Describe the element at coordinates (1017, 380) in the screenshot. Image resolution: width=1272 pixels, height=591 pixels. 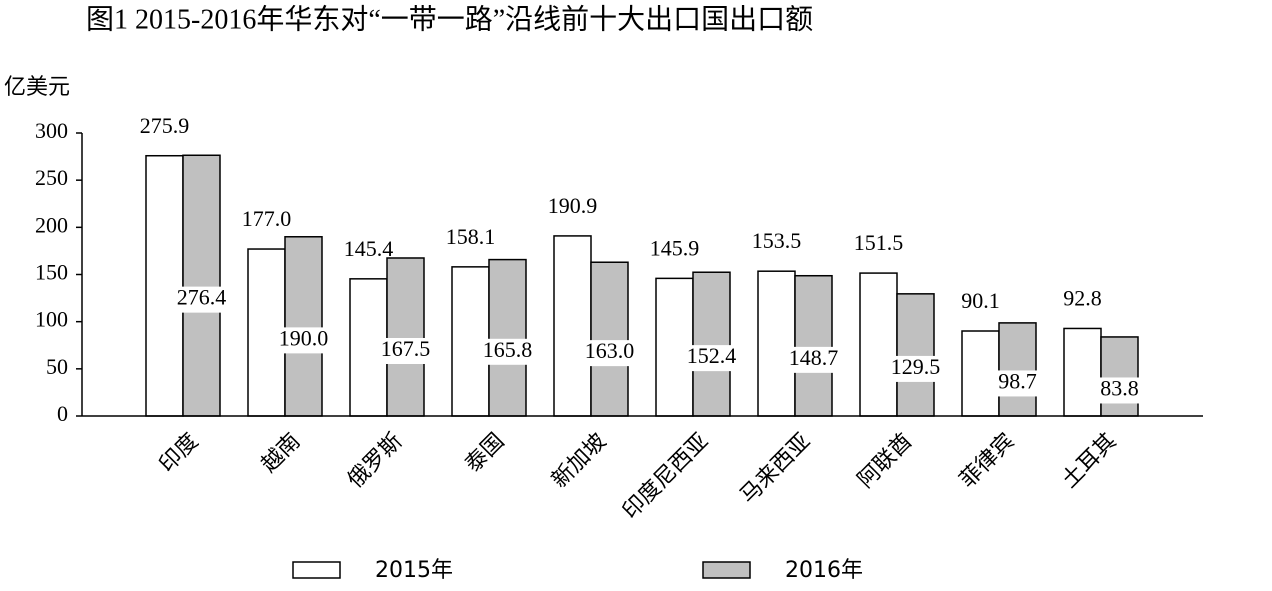
I see `value-label: 98.7` at that location.